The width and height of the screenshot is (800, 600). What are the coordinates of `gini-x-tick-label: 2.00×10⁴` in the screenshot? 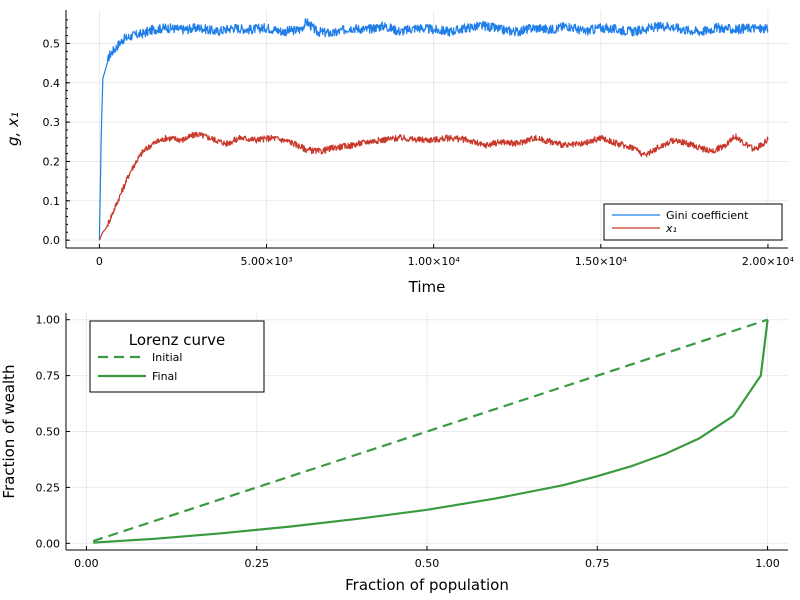 It's located at (768, 261).